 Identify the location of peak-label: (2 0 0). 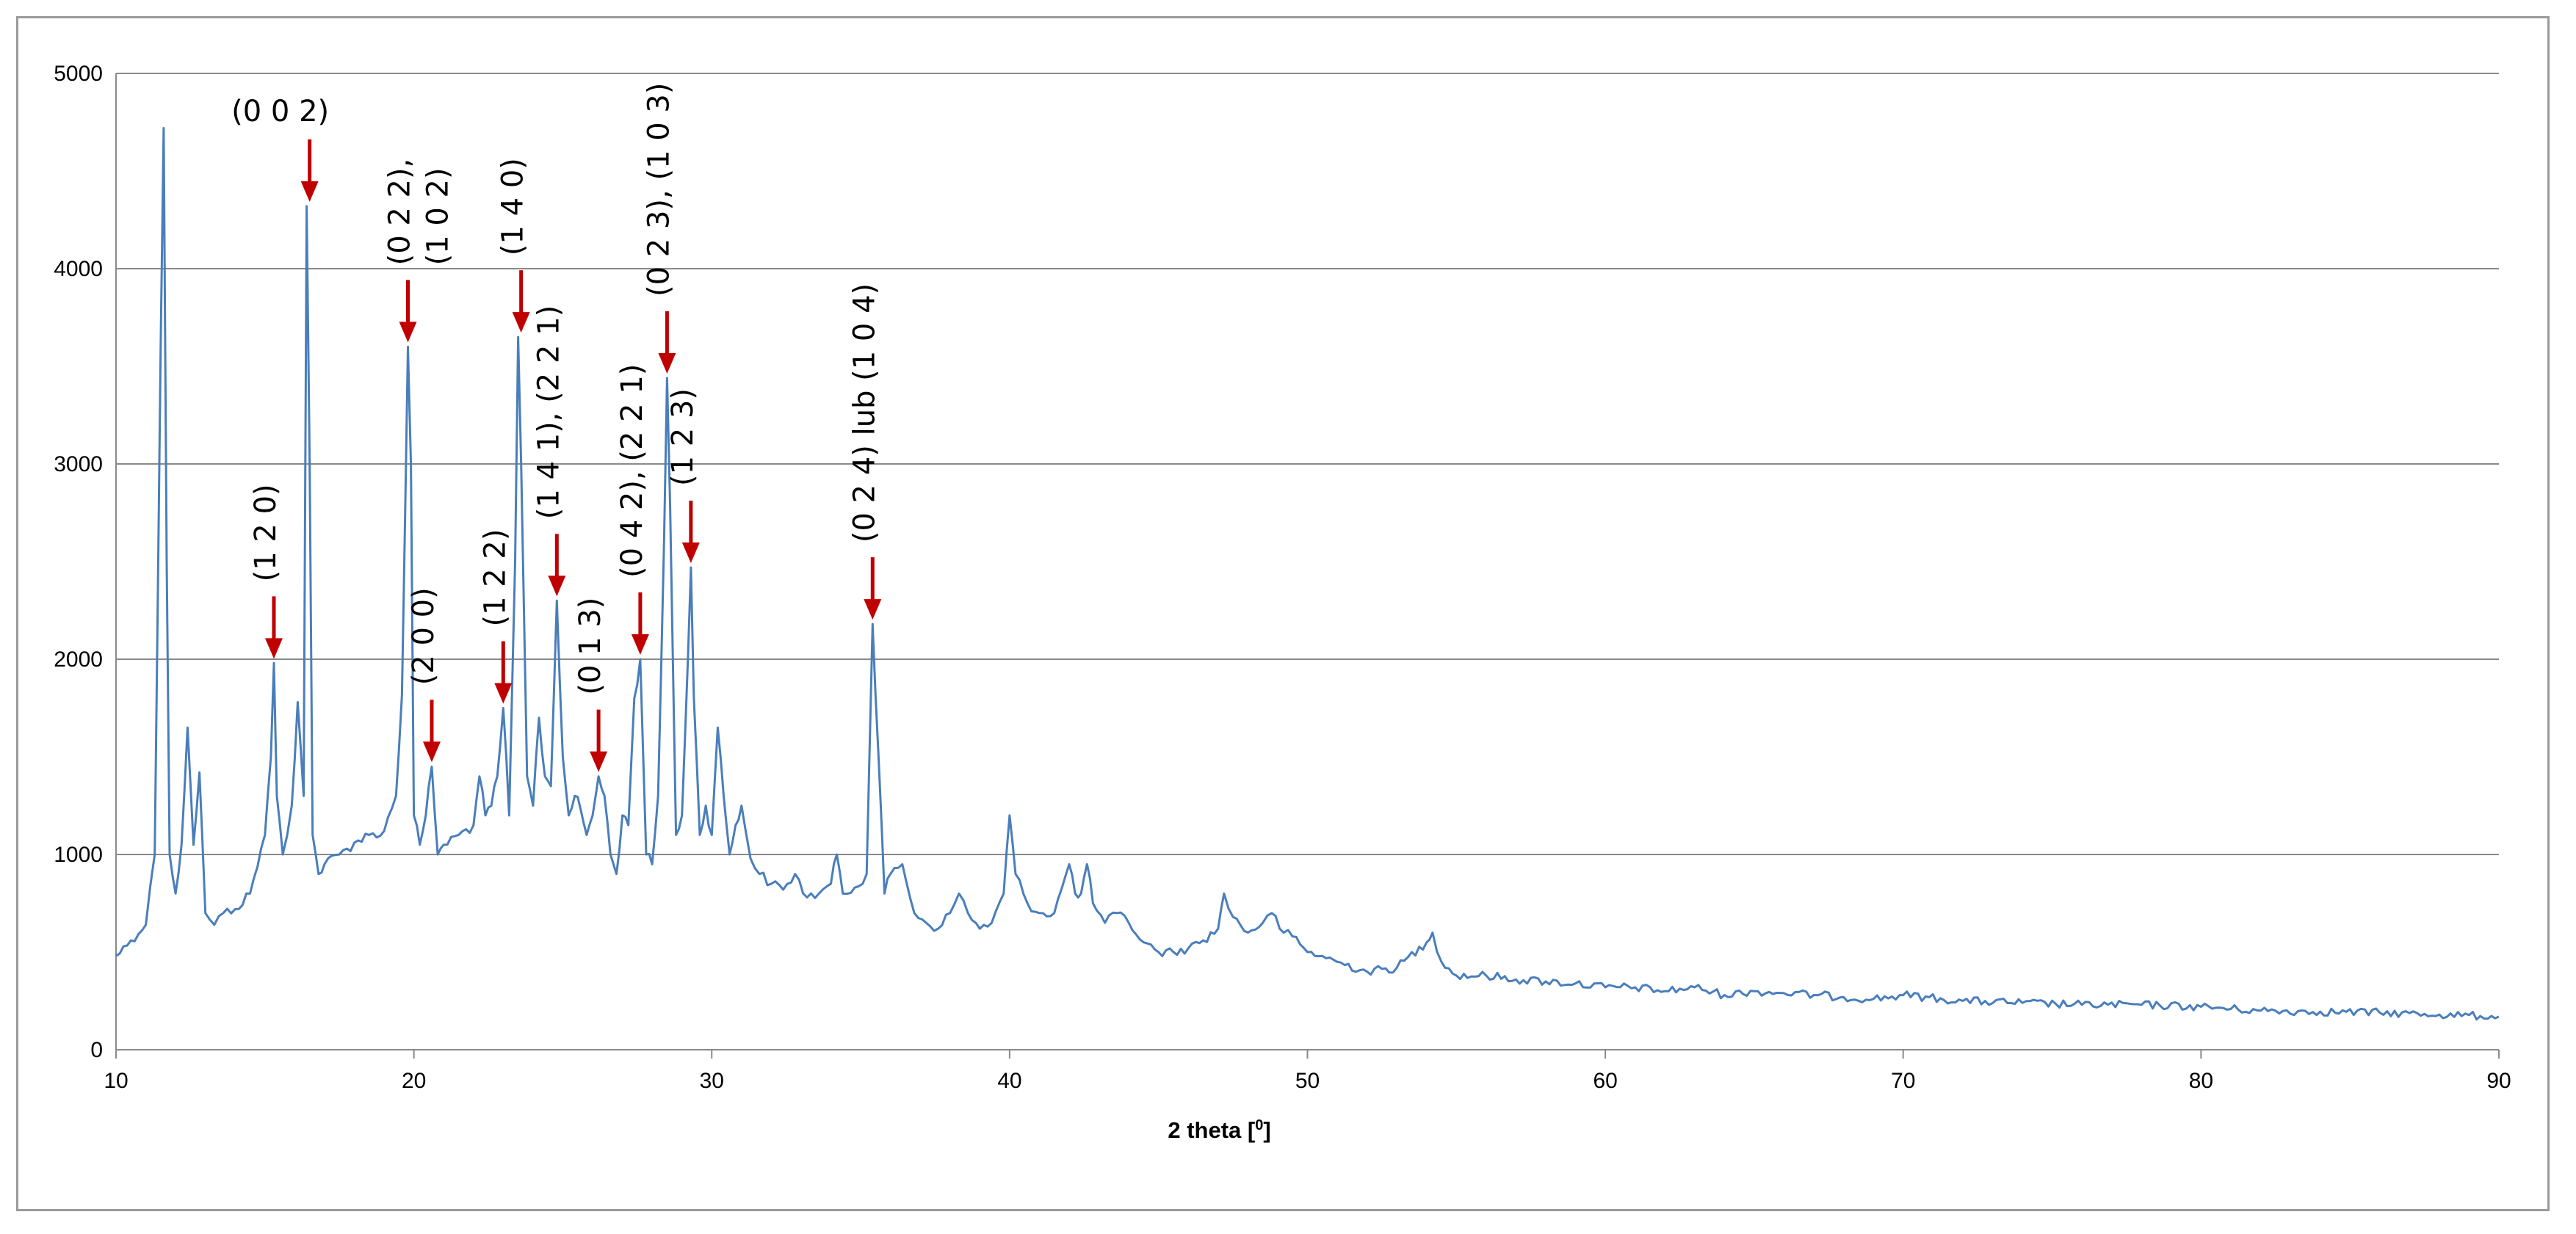
(424, 636).